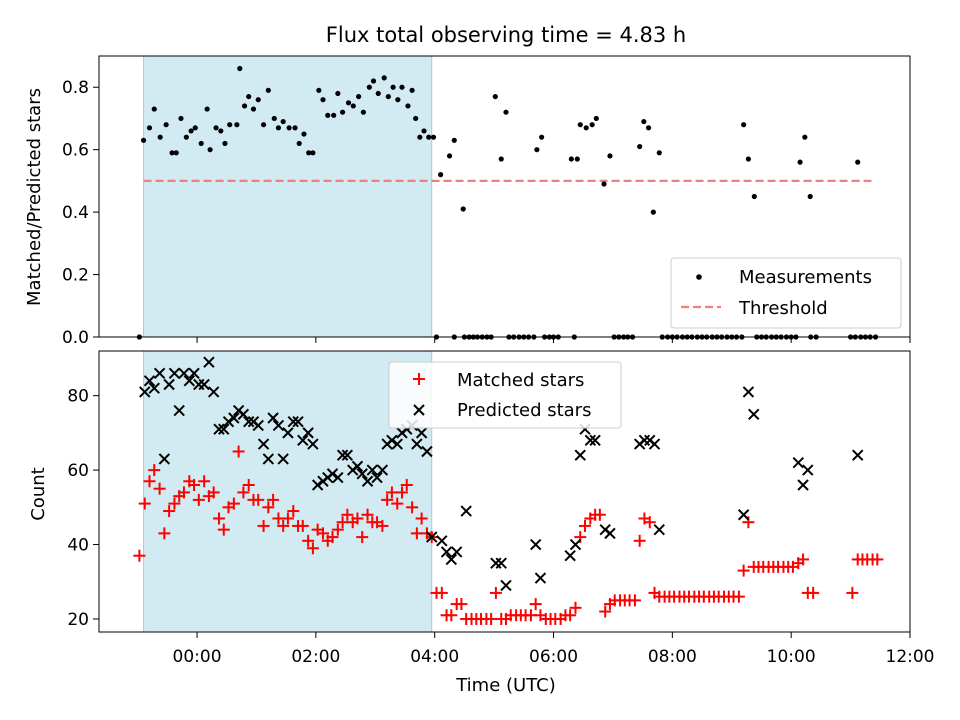 This screenshot has height=720, width=960. I want to click on x-tick-label: 04:00, so click(434, 657).